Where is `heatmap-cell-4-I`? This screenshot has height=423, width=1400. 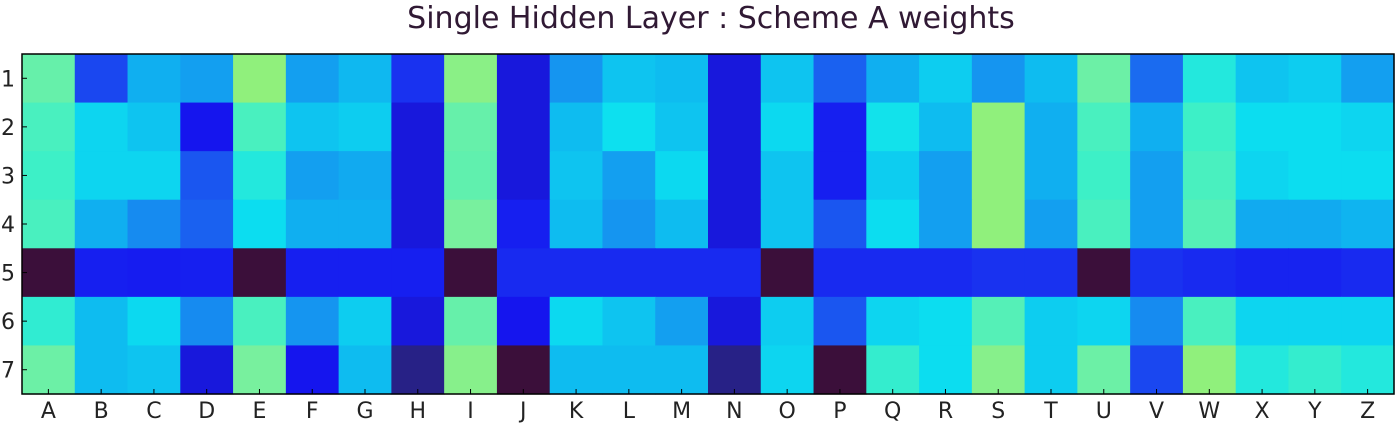 heatmap-cell-4-I is located at coordinates (471, 224).